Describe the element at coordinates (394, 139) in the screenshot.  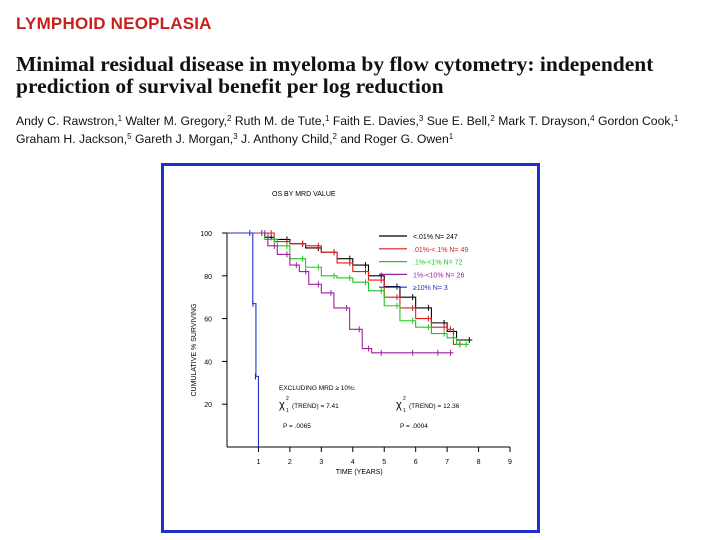
I see `author-name: and Roger G. Owen` at that location.